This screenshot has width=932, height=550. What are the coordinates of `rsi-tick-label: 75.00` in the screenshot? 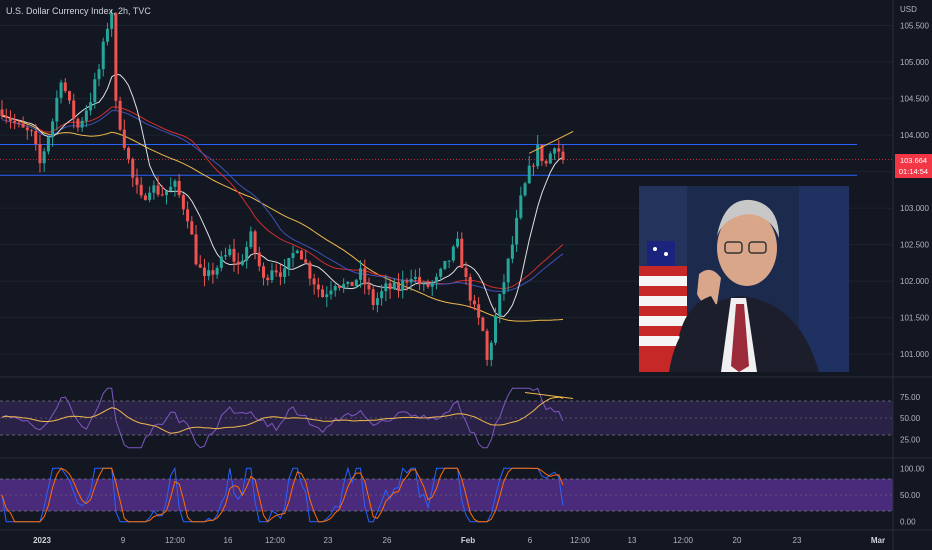 It's located at (910, 397).